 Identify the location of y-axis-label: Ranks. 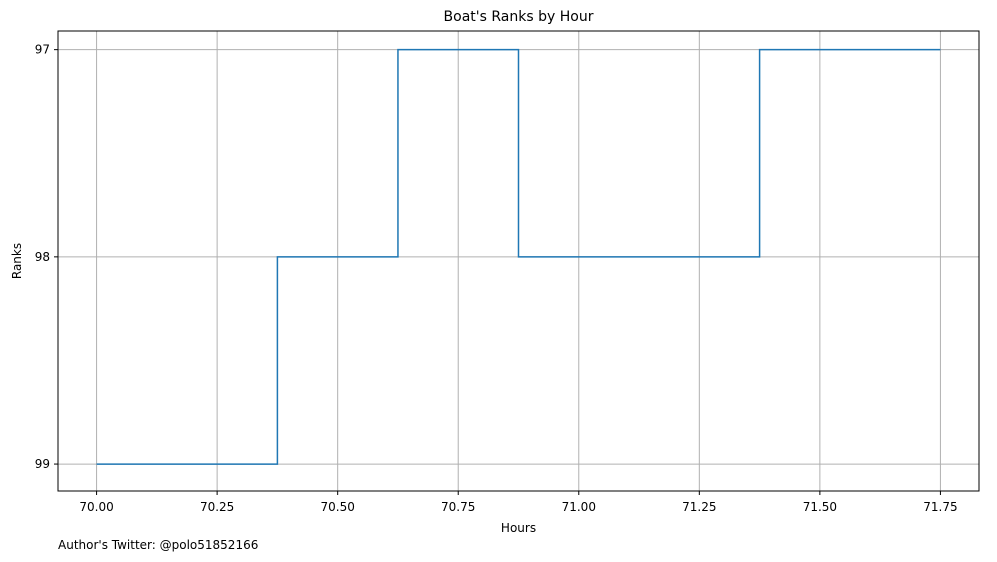
(17, 261).